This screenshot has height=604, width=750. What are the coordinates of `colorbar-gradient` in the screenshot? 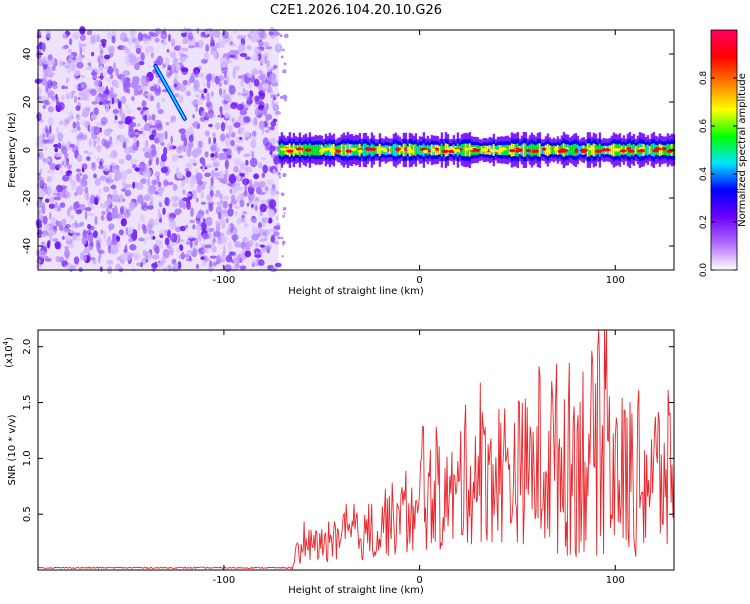 It's located at (724, 150).